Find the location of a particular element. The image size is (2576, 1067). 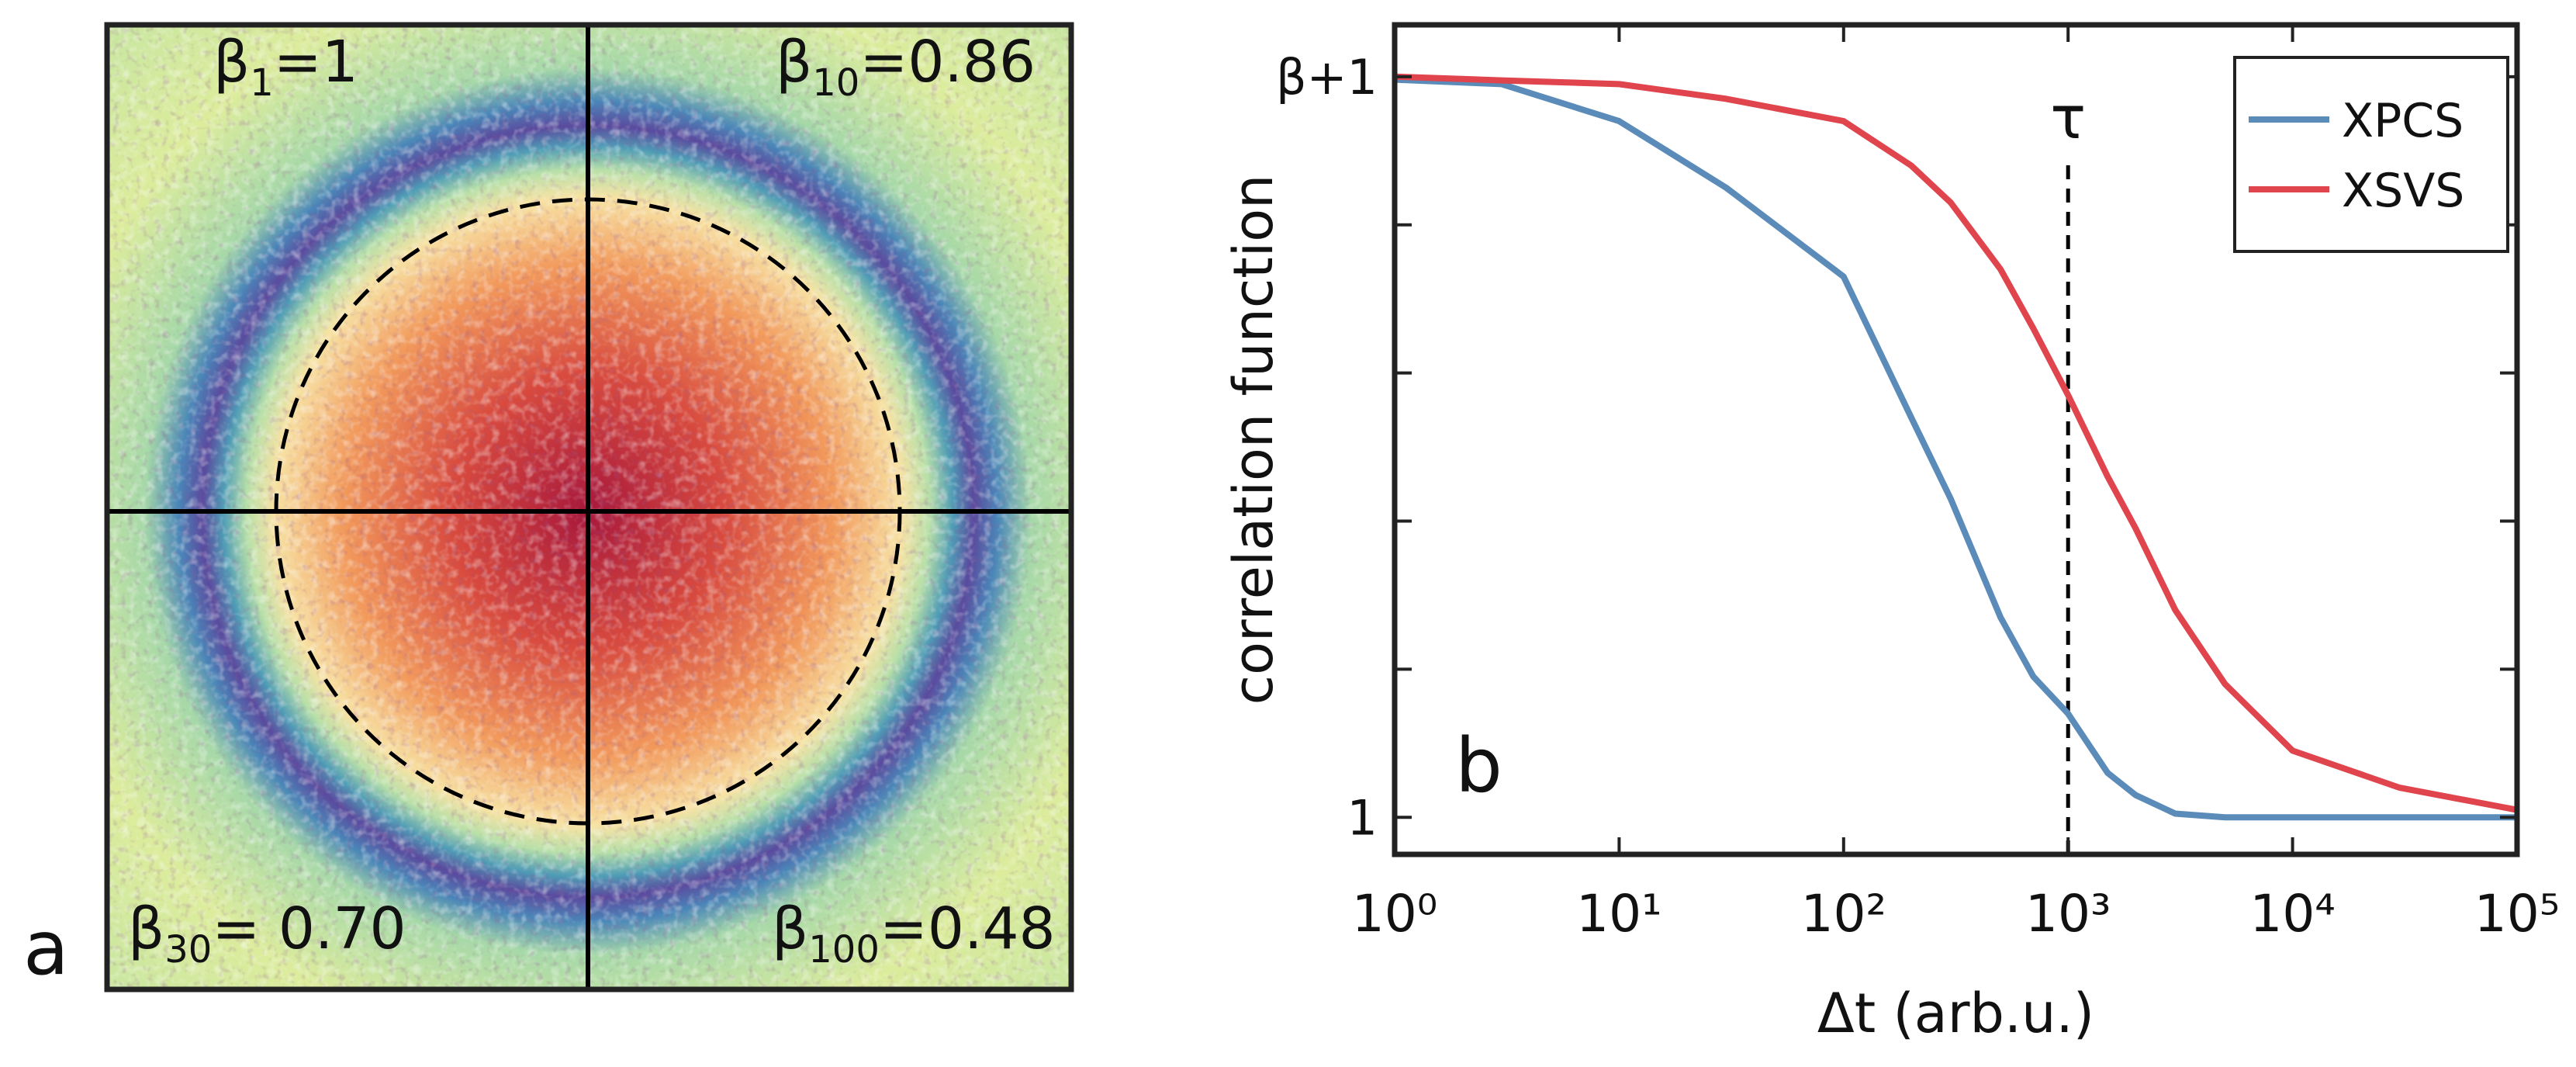

x-tick-label: 10⁰ is located at coordinates (1394, 914).